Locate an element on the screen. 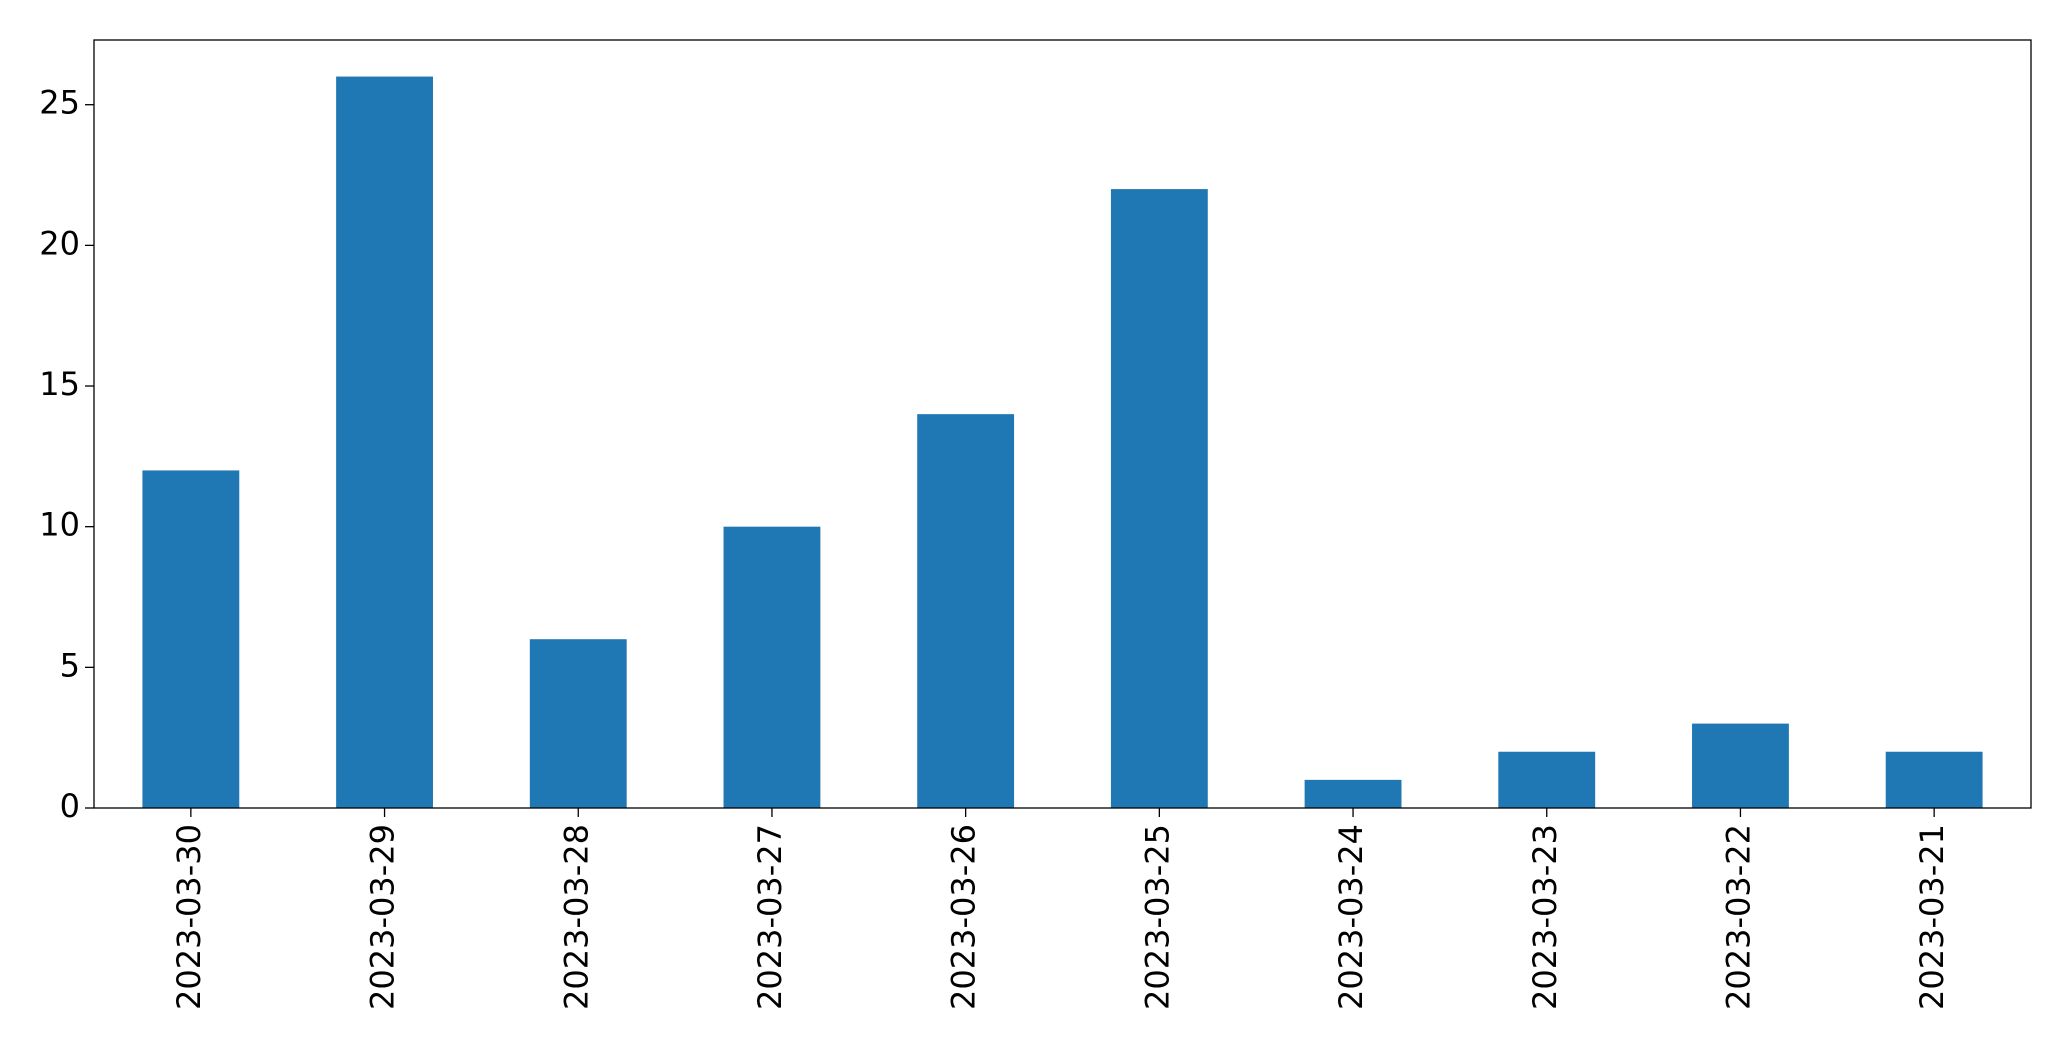  x-tick-label: 2023-03-30 is located at coordinates (189, 917).